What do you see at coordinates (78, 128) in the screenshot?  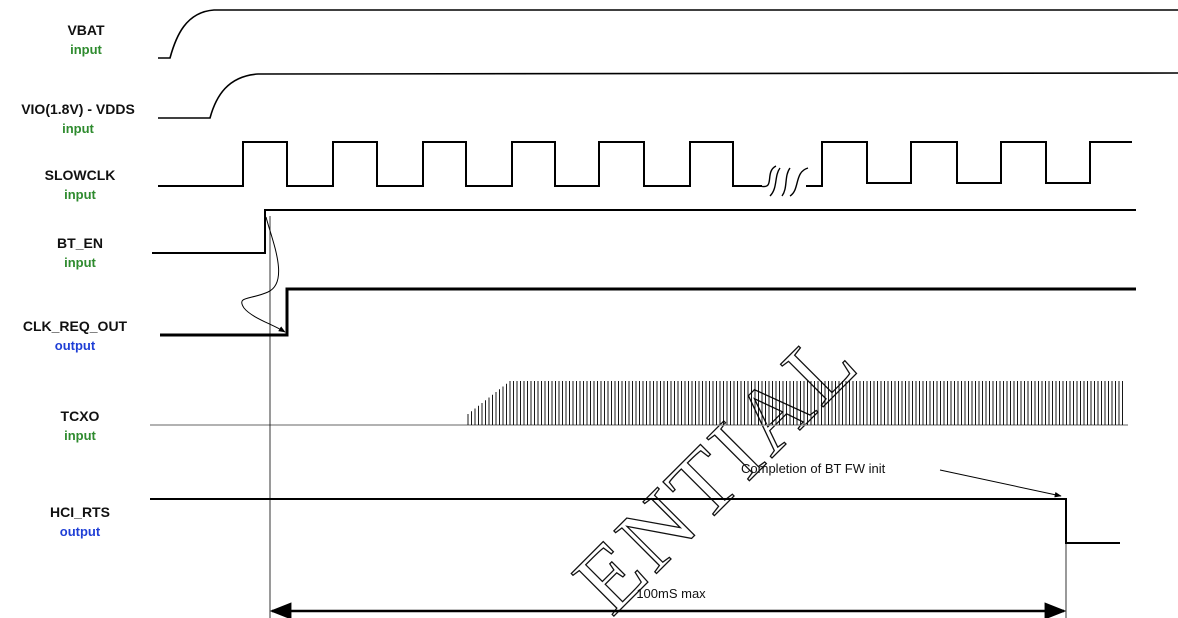 I see `signal-direction-vio: input` at bounding box center [78, 128].